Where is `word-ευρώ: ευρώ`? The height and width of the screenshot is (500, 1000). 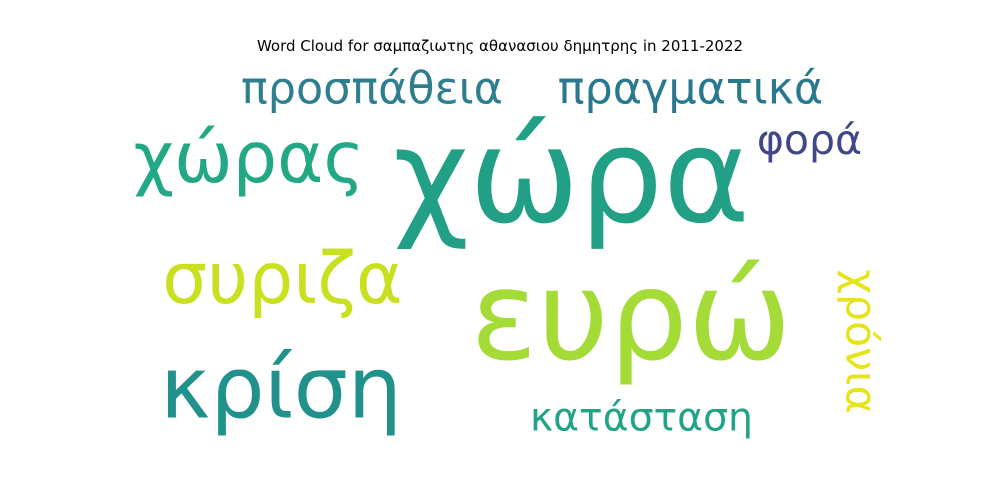
word-ευρώ: ευρώ is located at coordinates (630, 316).